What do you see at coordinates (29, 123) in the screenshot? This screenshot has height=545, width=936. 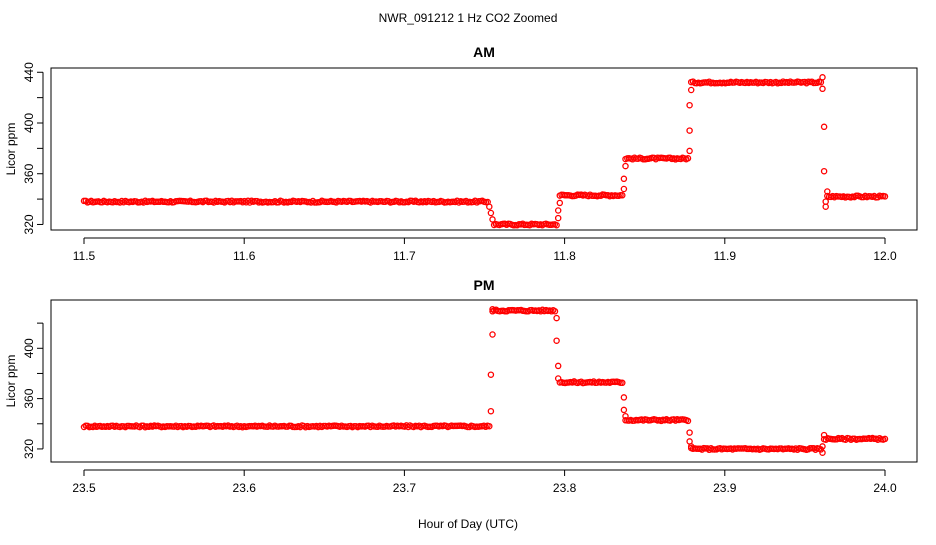 I see `panel-am-y-tick-label: 400` at bounding box center [29, 123].